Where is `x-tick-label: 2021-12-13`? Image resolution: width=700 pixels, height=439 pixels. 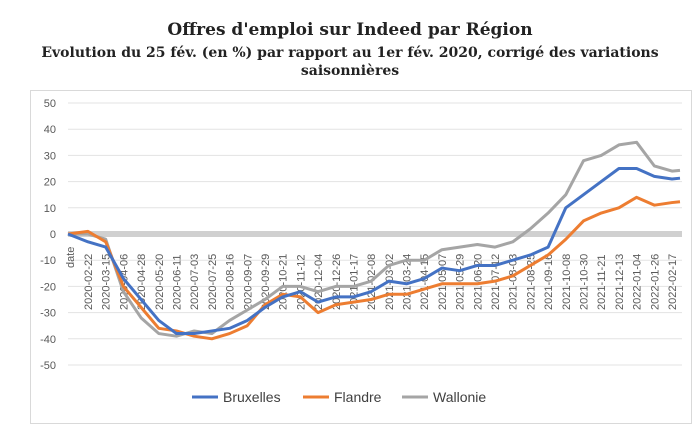
x-tick-label: 2021-12-13 is located at coordinates (620, 282).